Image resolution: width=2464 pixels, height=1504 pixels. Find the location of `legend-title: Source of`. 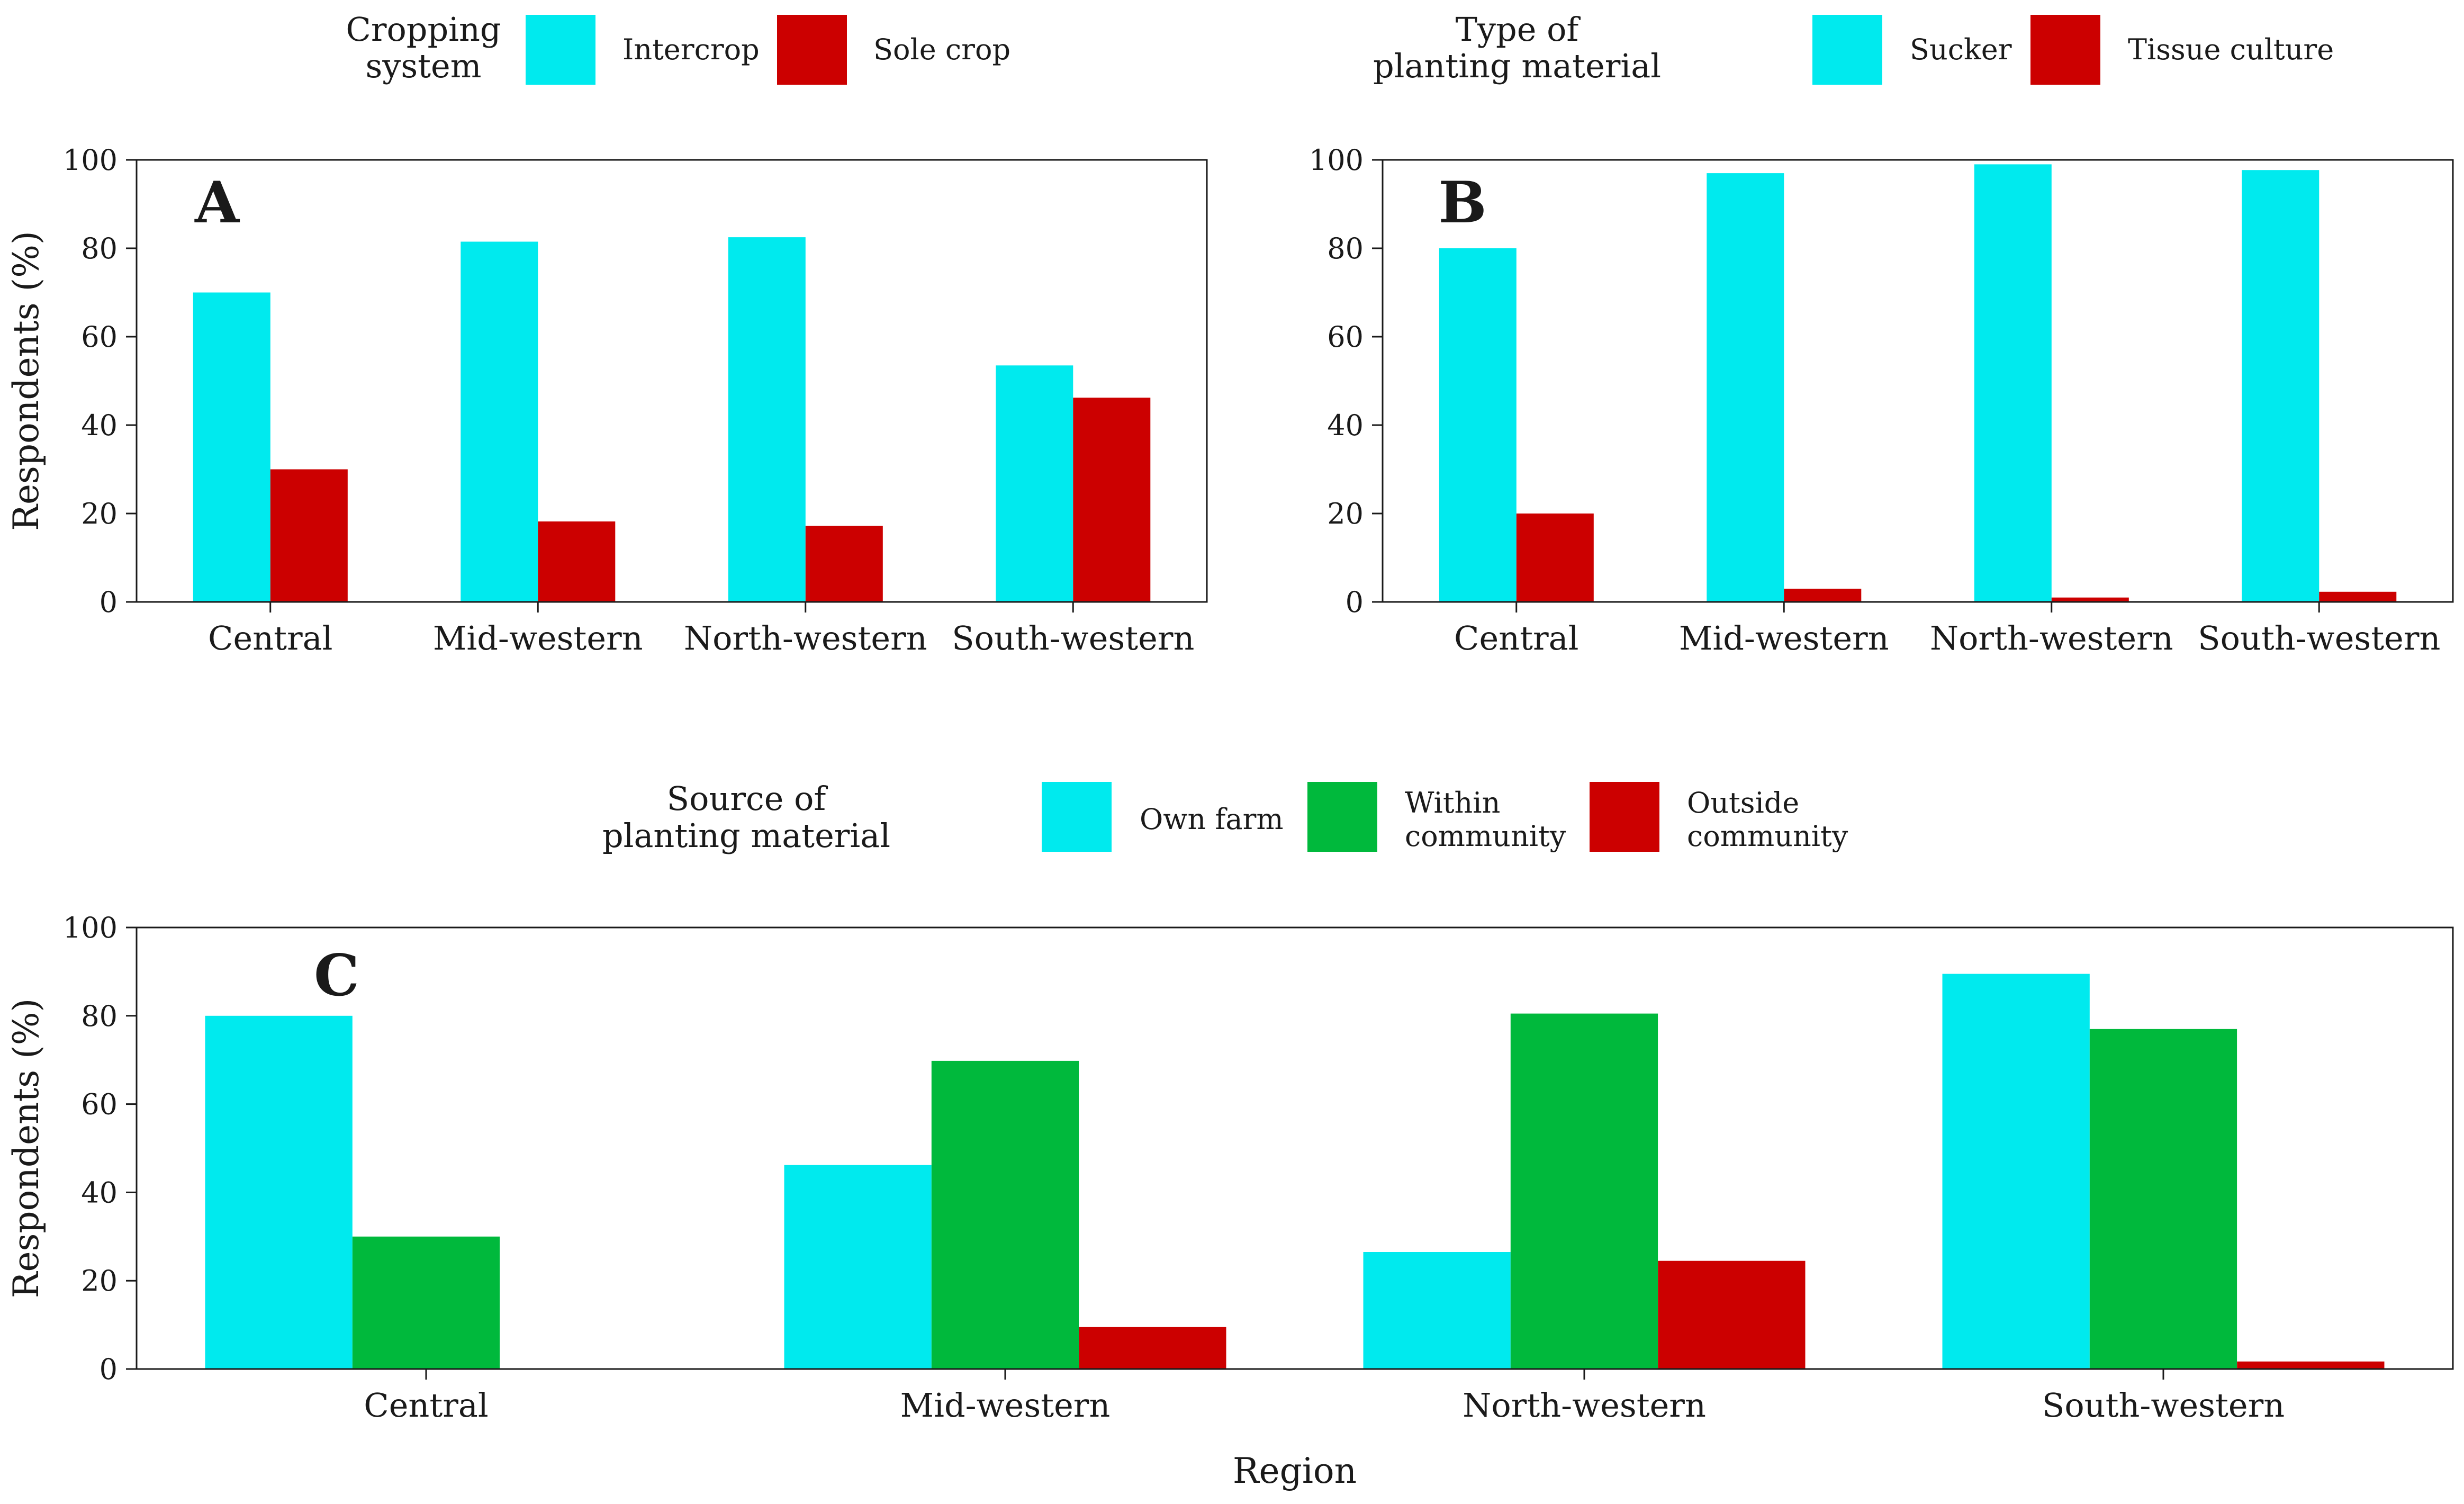

legend-title: Source of is located at coordinates (747, 798).